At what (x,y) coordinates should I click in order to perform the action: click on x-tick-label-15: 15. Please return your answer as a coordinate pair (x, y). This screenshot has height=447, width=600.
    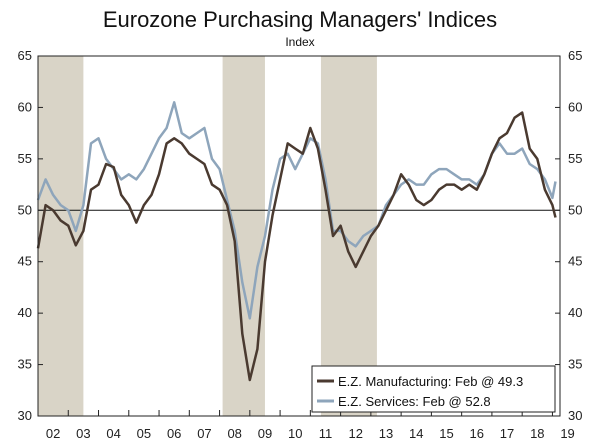
    Looking at the image, I should click on (446, 433).